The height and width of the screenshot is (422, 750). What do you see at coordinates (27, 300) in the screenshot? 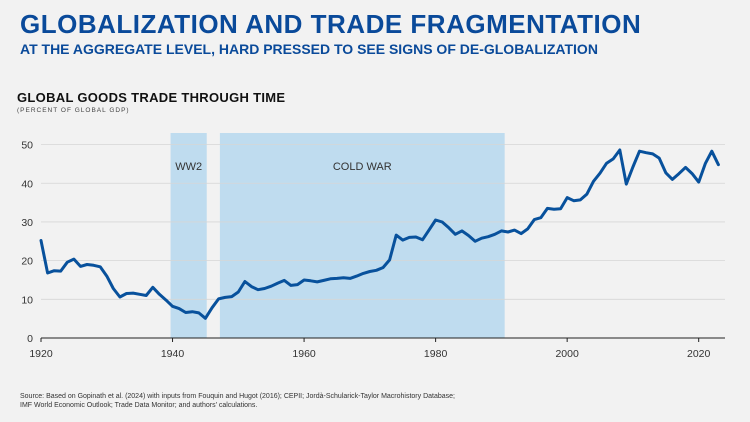
I see `y-tick-label-10: 10` at bounding box center [27, 300].